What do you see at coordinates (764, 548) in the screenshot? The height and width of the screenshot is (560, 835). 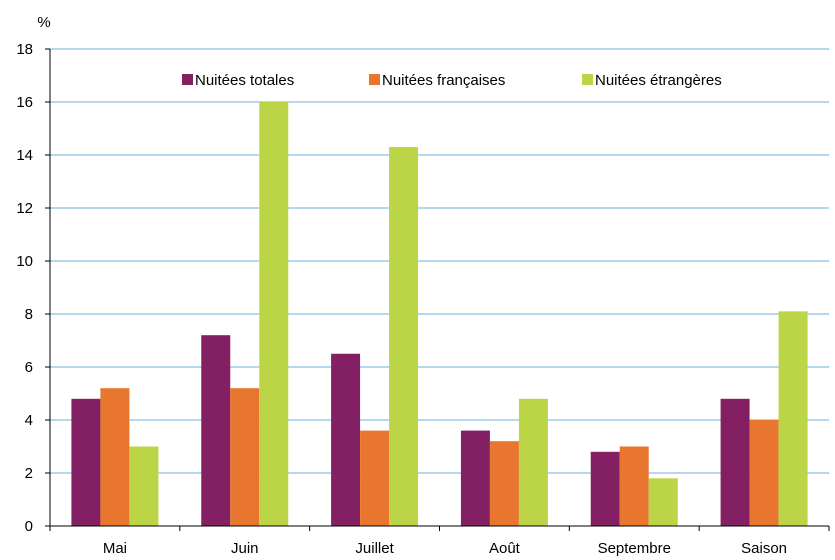 I see `x-tick-label: Saison` at bounding box center [764, 548].